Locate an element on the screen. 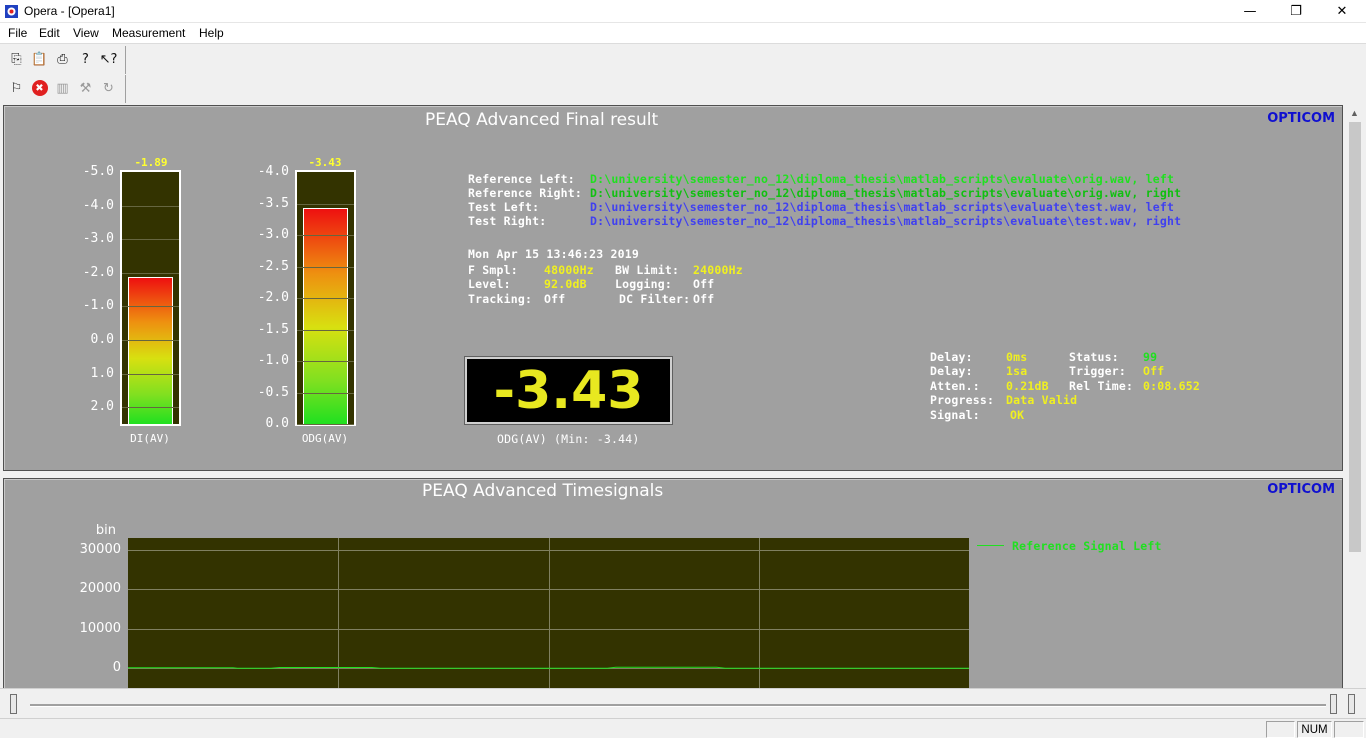  copy-button: ⎘ is located at coordinates (16, 59).